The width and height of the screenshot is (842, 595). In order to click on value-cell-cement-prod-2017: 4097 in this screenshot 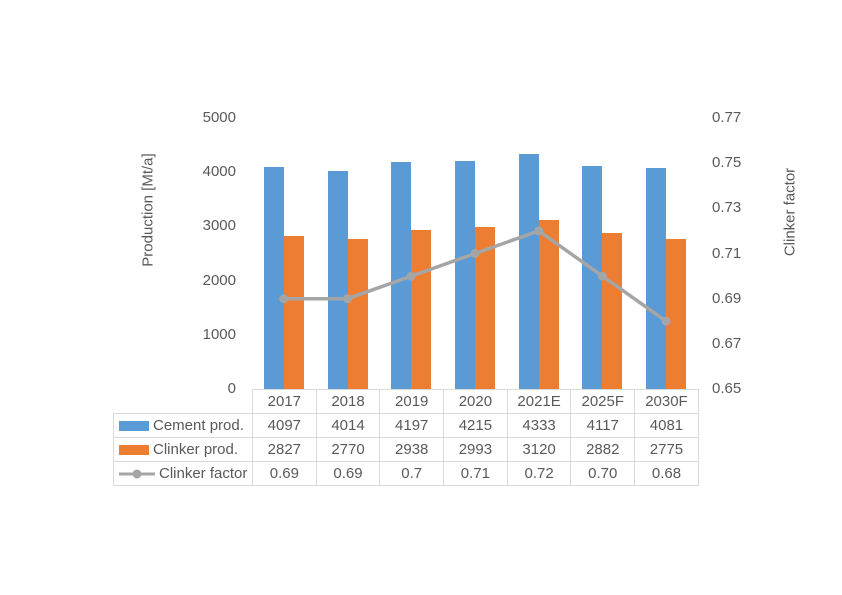, I will do `click(284, 425)`.